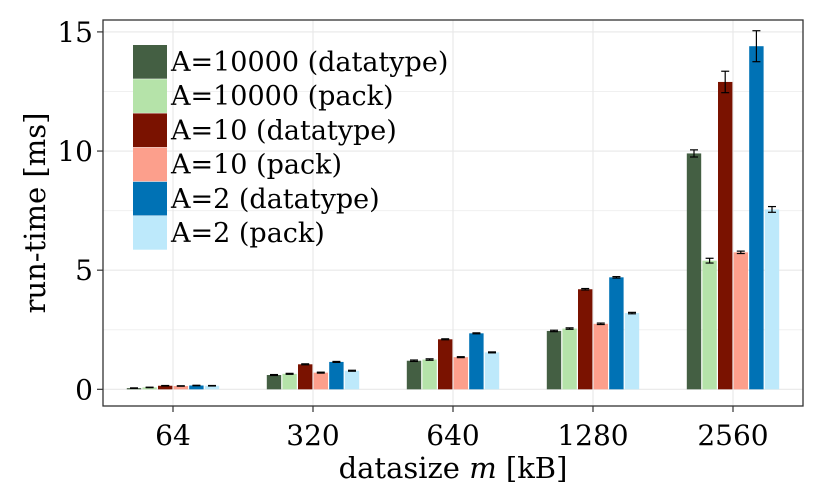  Describe the element at coordinates (452, 435) in the screenshot. I see `x-tick-label: 640` at that location.